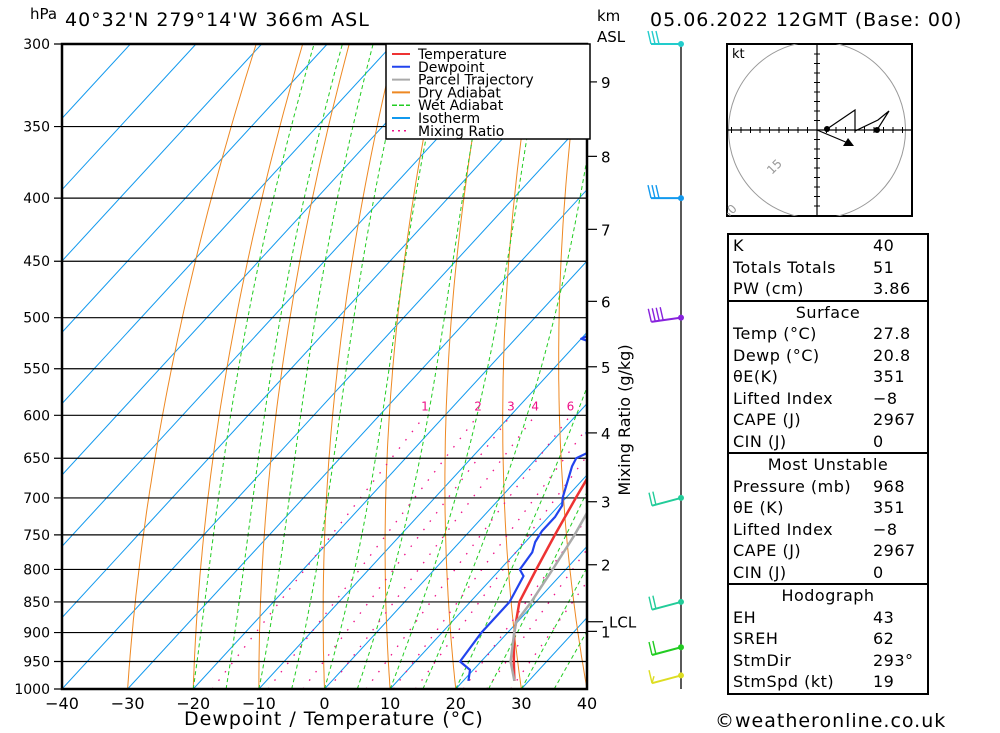  Describe the element at coordinates (776, 355) in the screenshot. I see `index-label: Dewp (°C)` at that location.